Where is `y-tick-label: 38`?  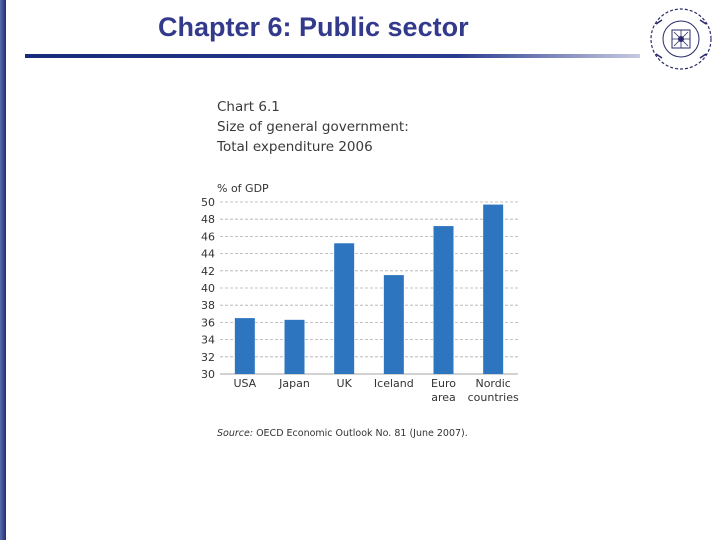
y-tick-label: 38 is located at coordinates (208, 305).